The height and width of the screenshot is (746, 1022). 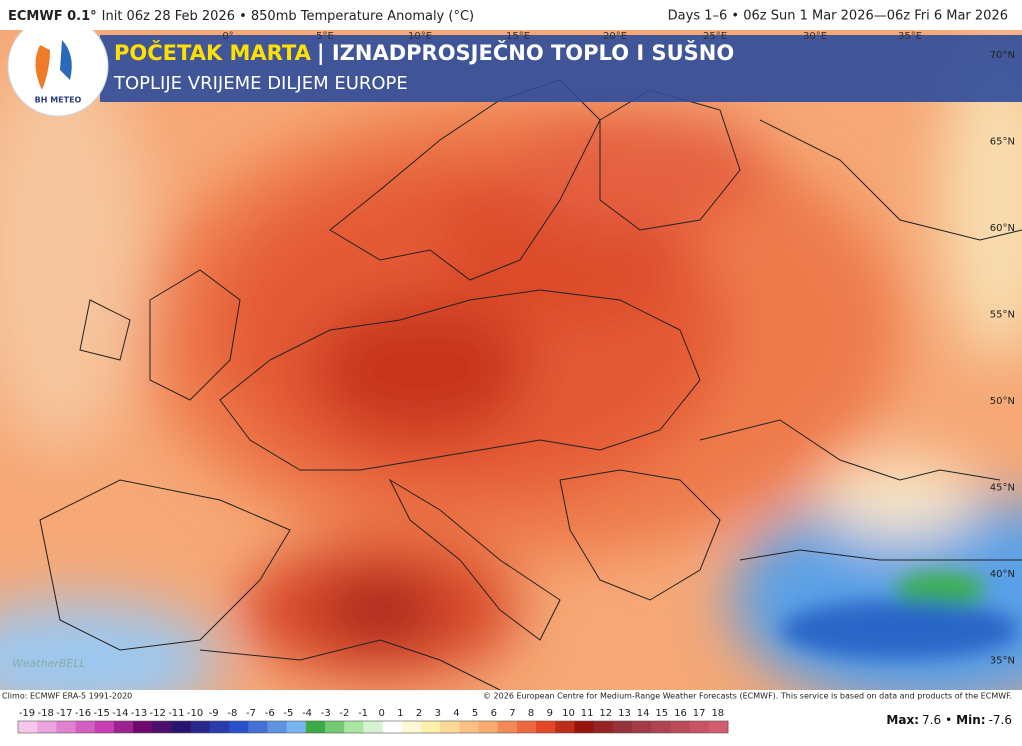 What do you see at coordinates (680, 713) in the screenshot?
I see `colorbar-label: 16` at bounding box center [680, 713].